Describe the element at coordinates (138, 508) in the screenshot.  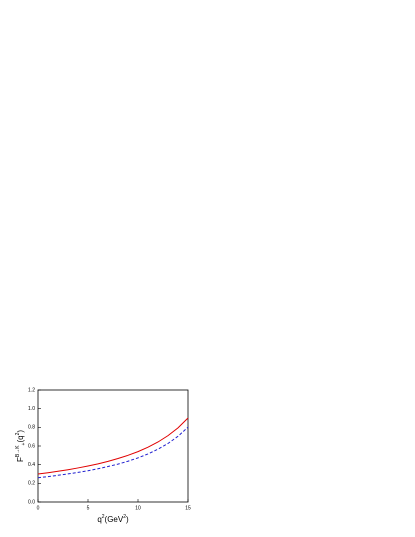
I see `x-tick-label: 10` at that location.